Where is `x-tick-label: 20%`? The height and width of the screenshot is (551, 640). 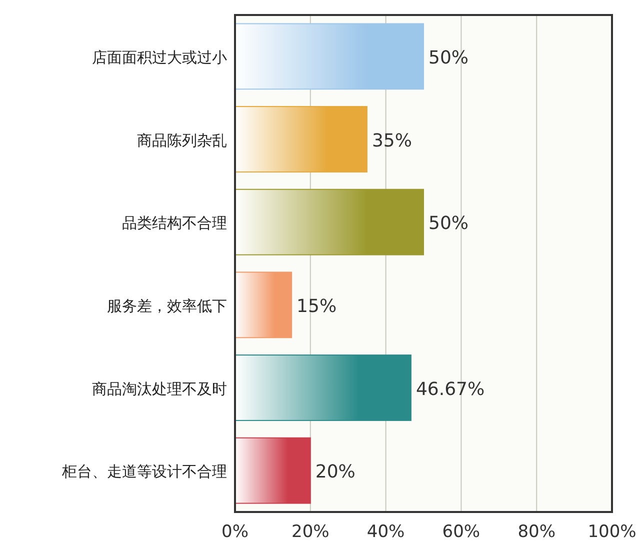 x-tick-label: 20% is located at coordinates (311, 532).